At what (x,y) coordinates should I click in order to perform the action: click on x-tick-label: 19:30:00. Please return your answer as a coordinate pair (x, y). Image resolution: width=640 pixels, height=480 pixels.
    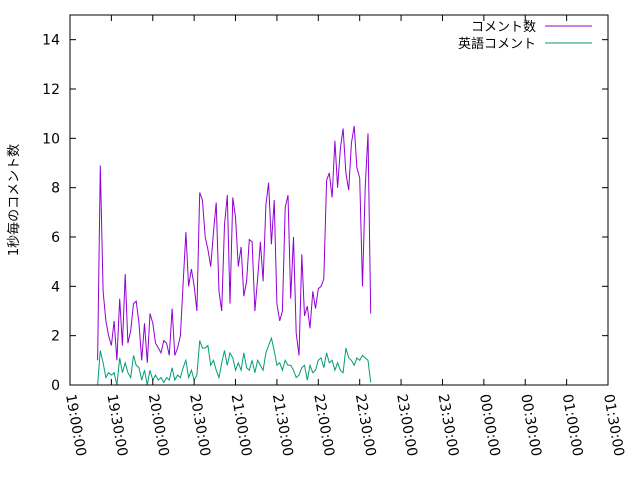
    Looking at the image, I should click on (116, 425).